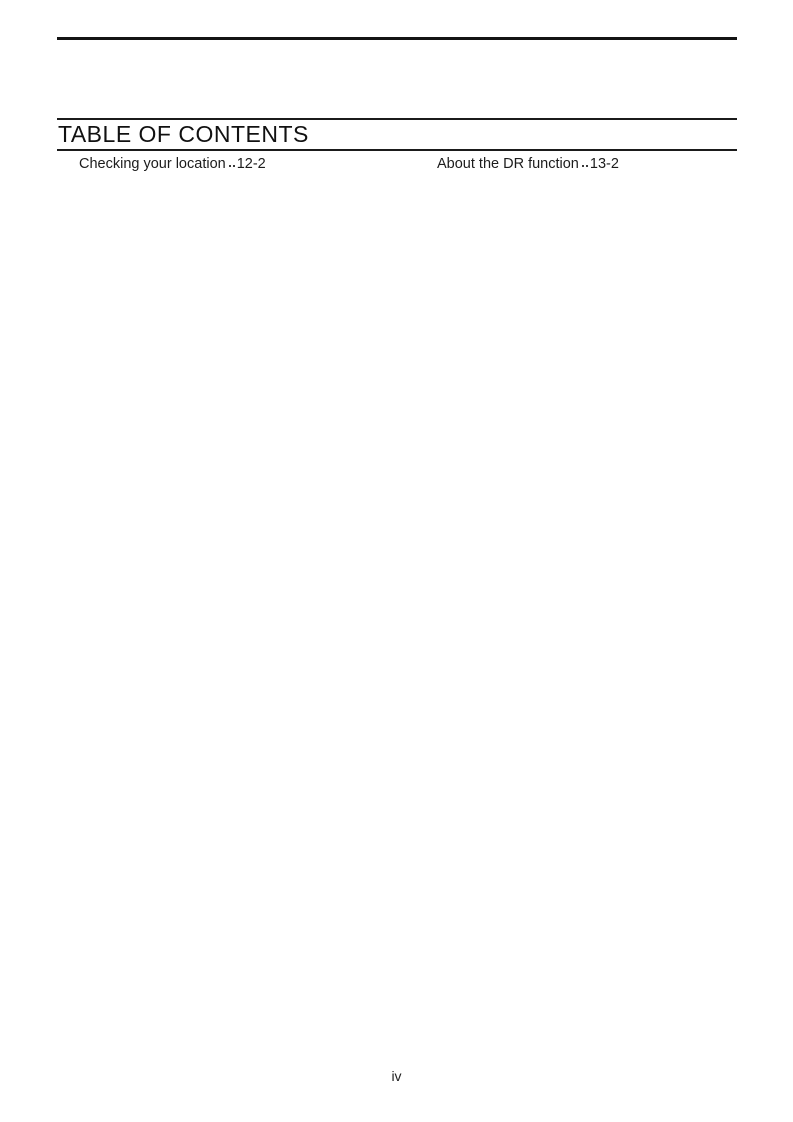 The image size is (793, 1122). Describe the element at coordinates (508, 164) in the screenshot. I see `entry-text: About the DR function` at that location.